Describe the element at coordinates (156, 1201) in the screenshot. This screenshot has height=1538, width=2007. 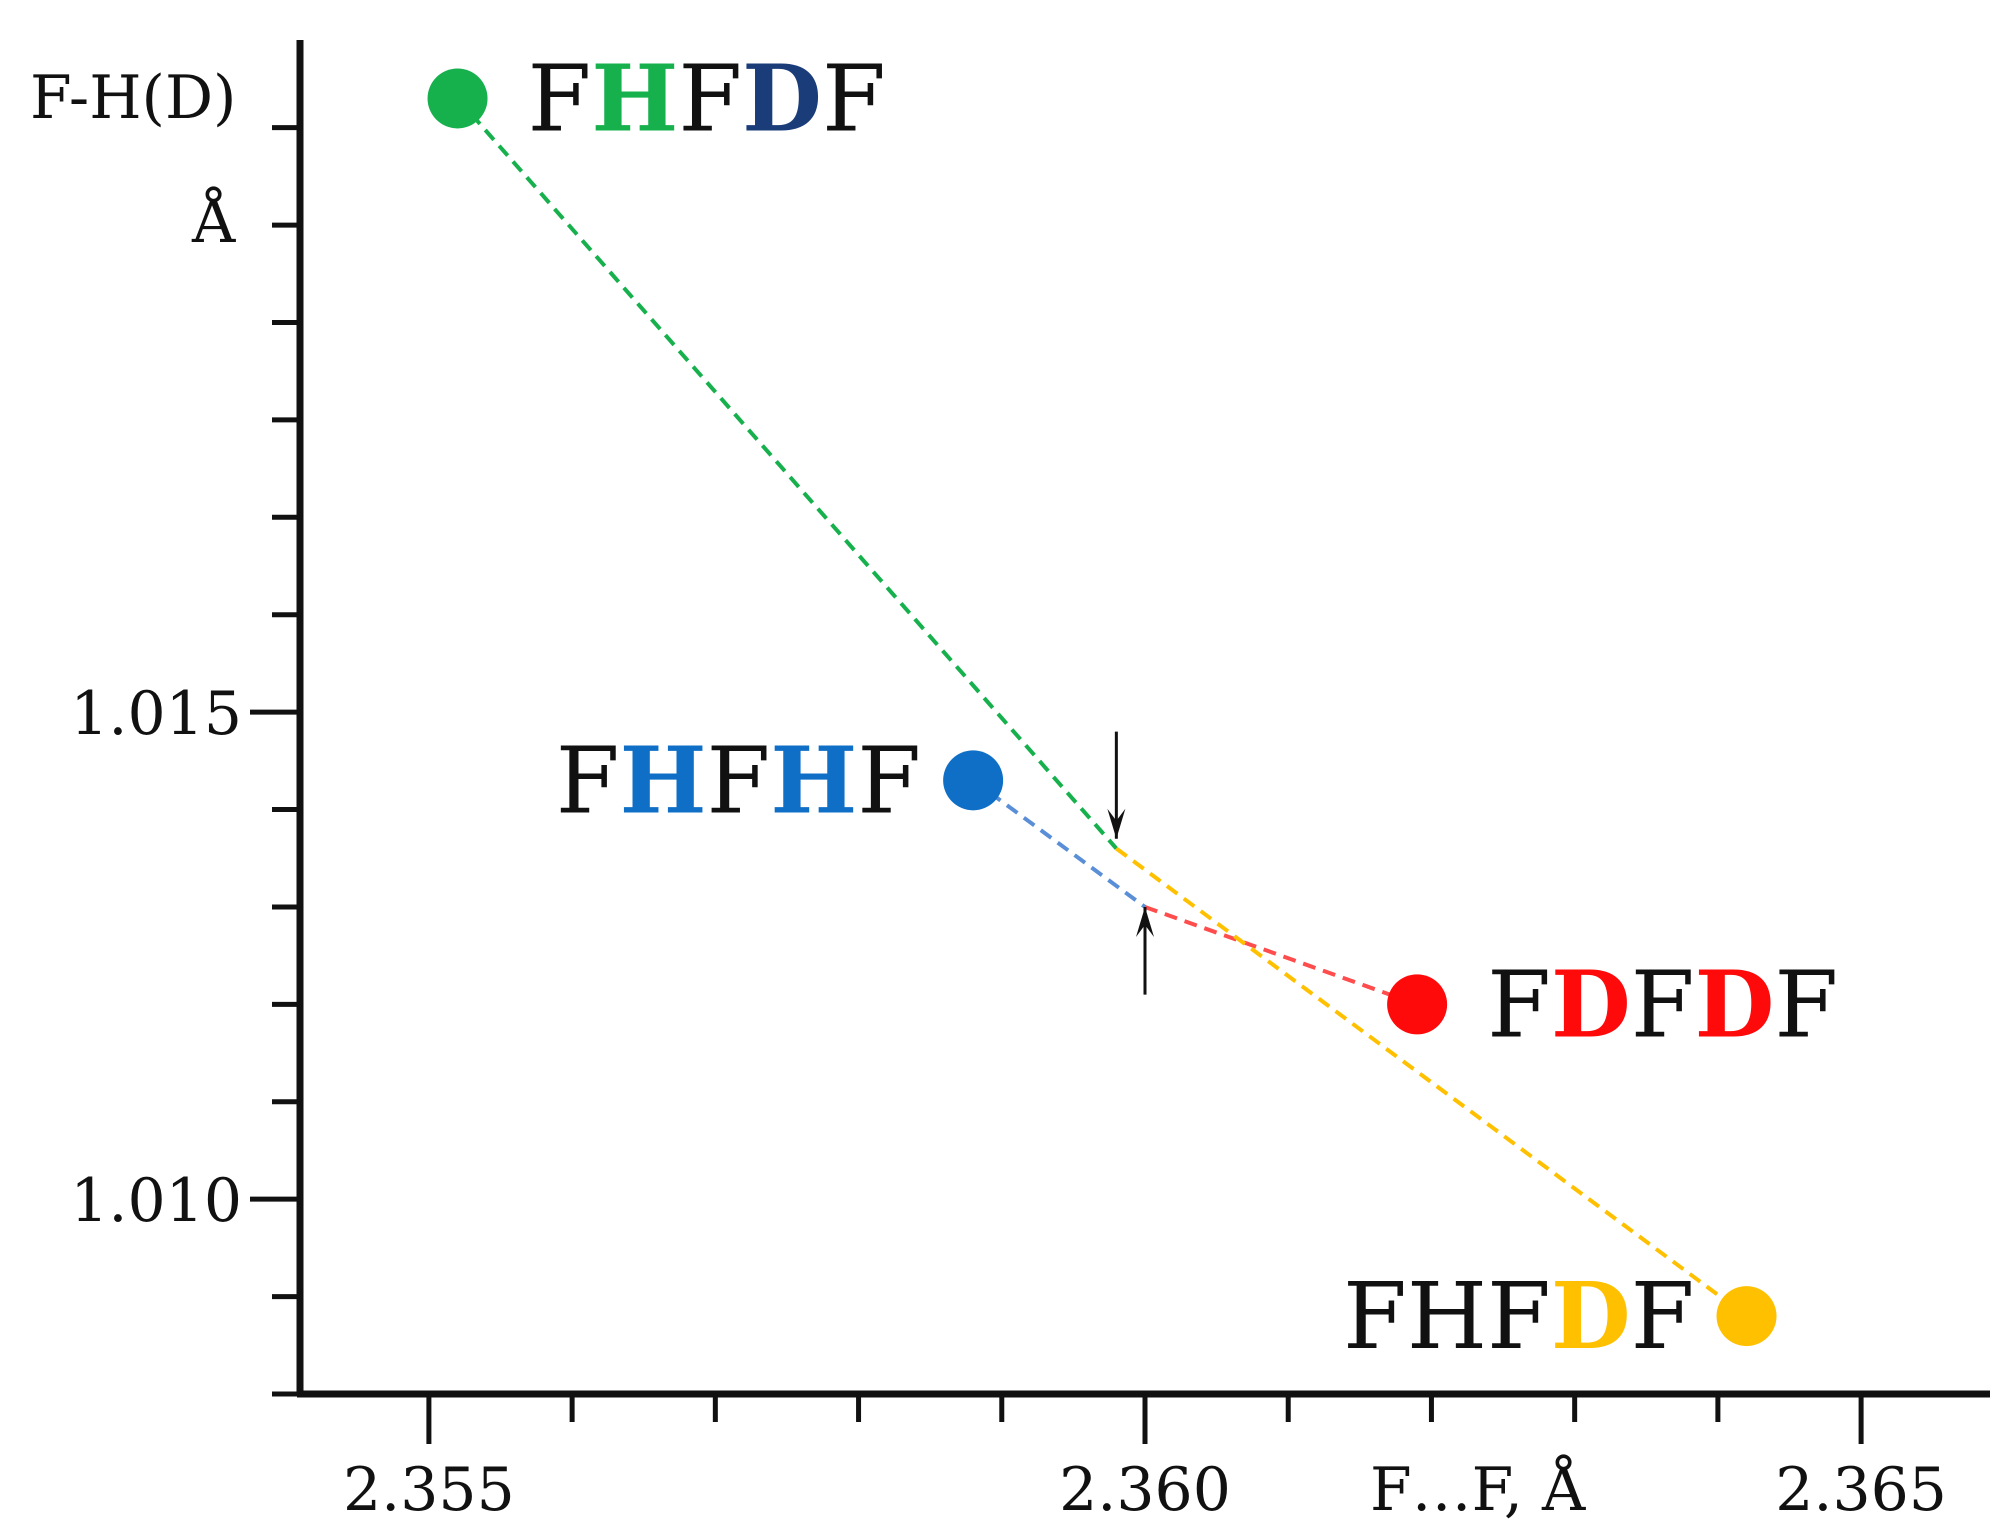
I see `y-tick-label: 1.010` at that location.